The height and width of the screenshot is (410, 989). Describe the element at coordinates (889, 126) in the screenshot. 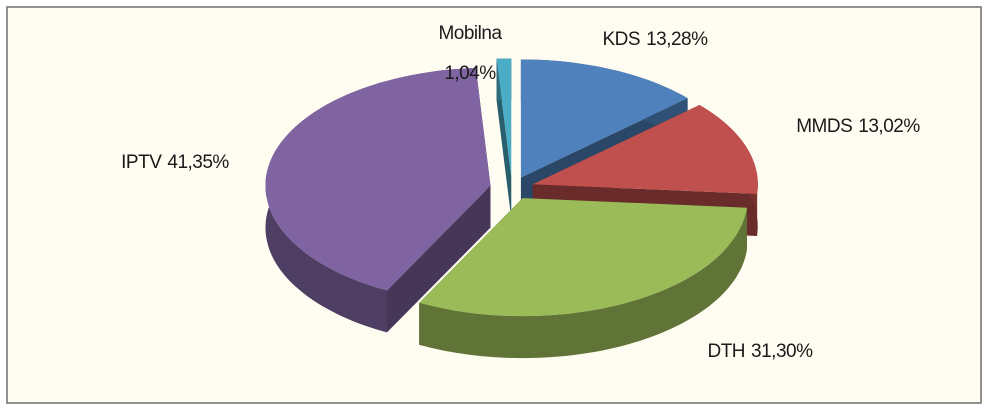

I see `value-label: 13,02%` at that location.